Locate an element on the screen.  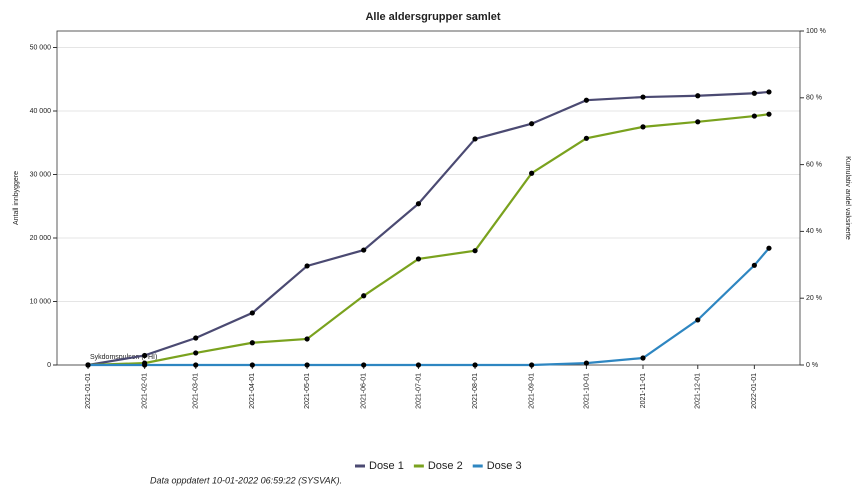
x-tick-label: 2021-09-01 is located at coordinates (531, 391).